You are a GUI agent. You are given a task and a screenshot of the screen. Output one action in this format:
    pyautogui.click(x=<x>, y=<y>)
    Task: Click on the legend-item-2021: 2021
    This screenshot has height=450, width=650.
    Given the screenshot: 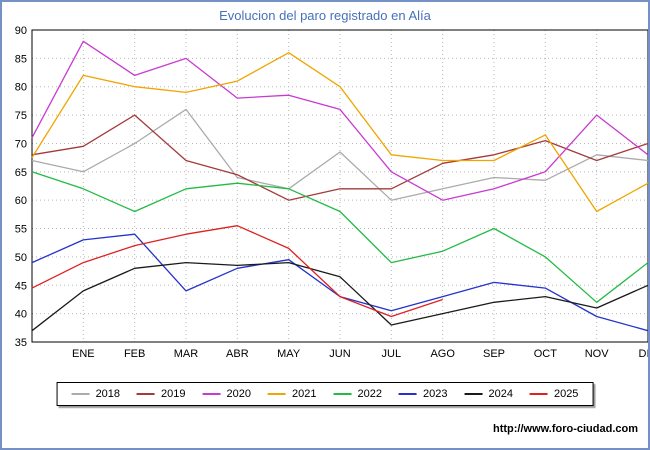 What is the action you would take?
    pyautogui.click(x=292, y=394)
    